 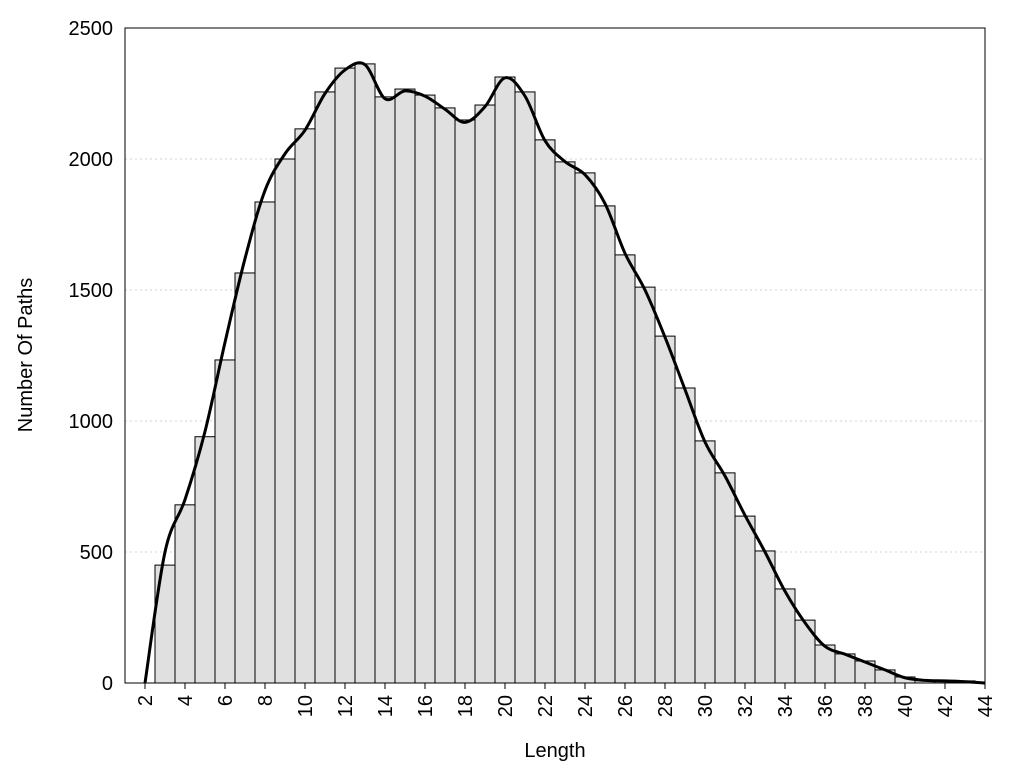 What do you see at coordinates (986, 706) in the screenshot?
I see `x-tick-label: 44` at bounding box center [986, 706].